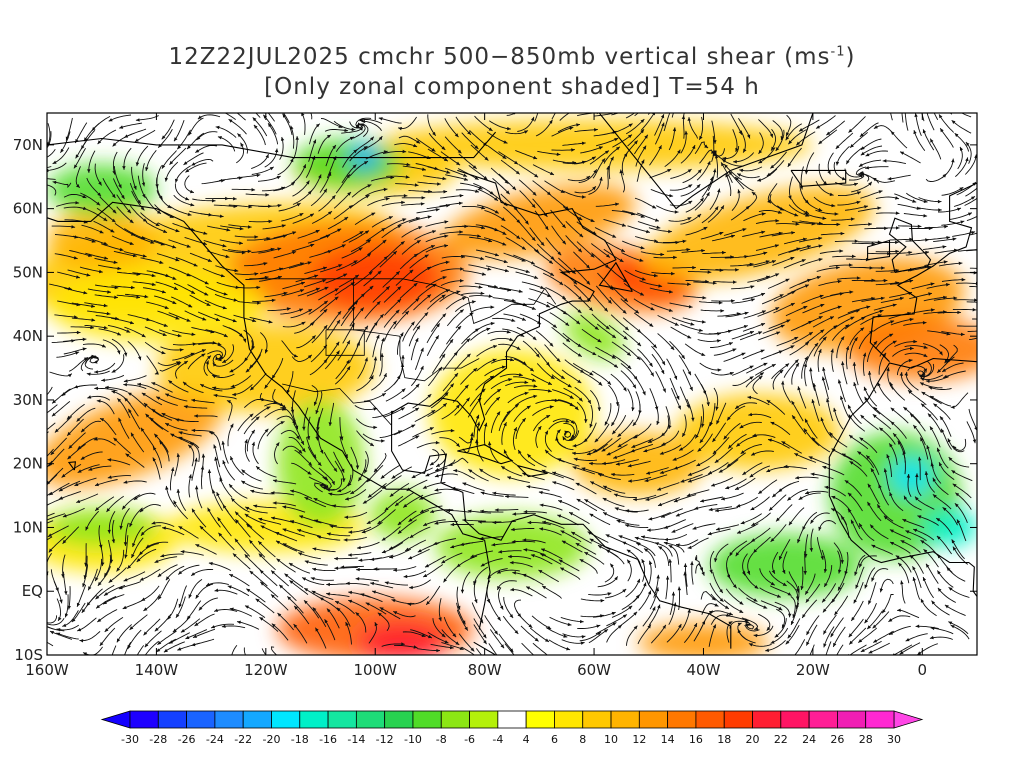 The width and height of the screenshot is (1024, 768). Describe the element at coordinates (910, 245) in the screenshot. I see `coastline` at that location.